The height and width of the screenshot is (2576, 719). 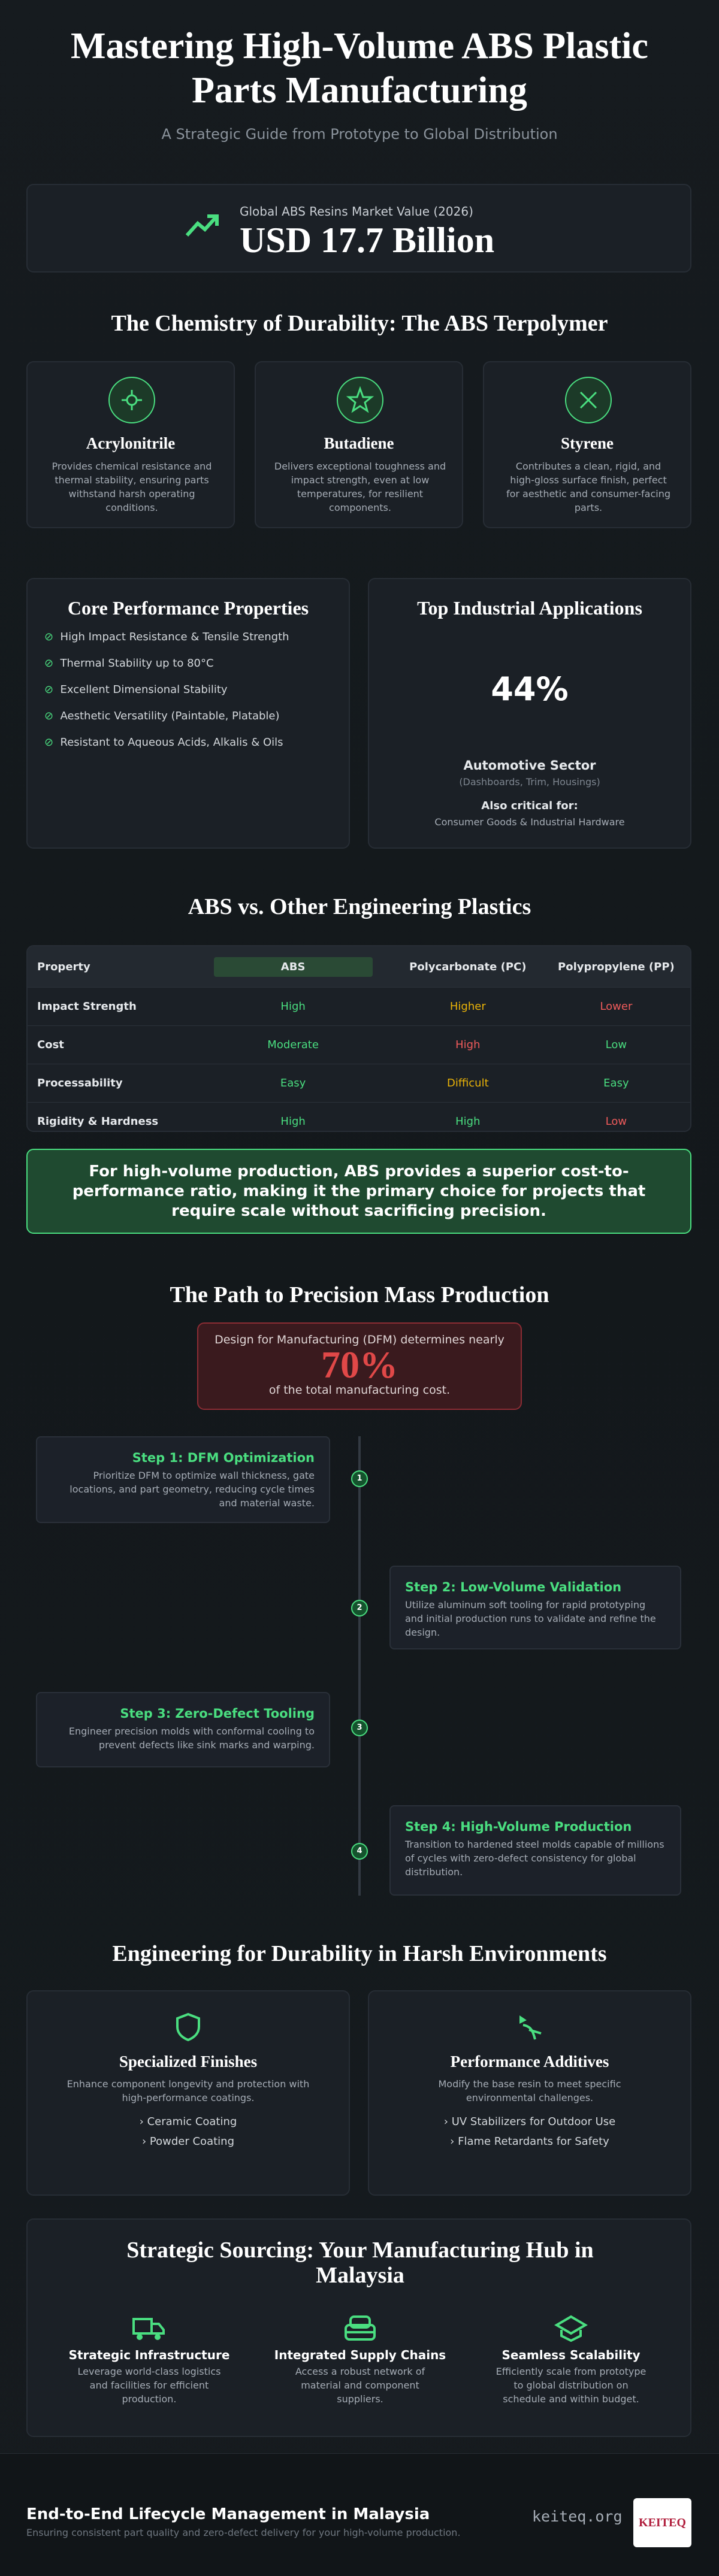 What do you see at coordinates (571, 2328) in the screenshot?
I see `scale-icon` at bounding box center [571, 2328].